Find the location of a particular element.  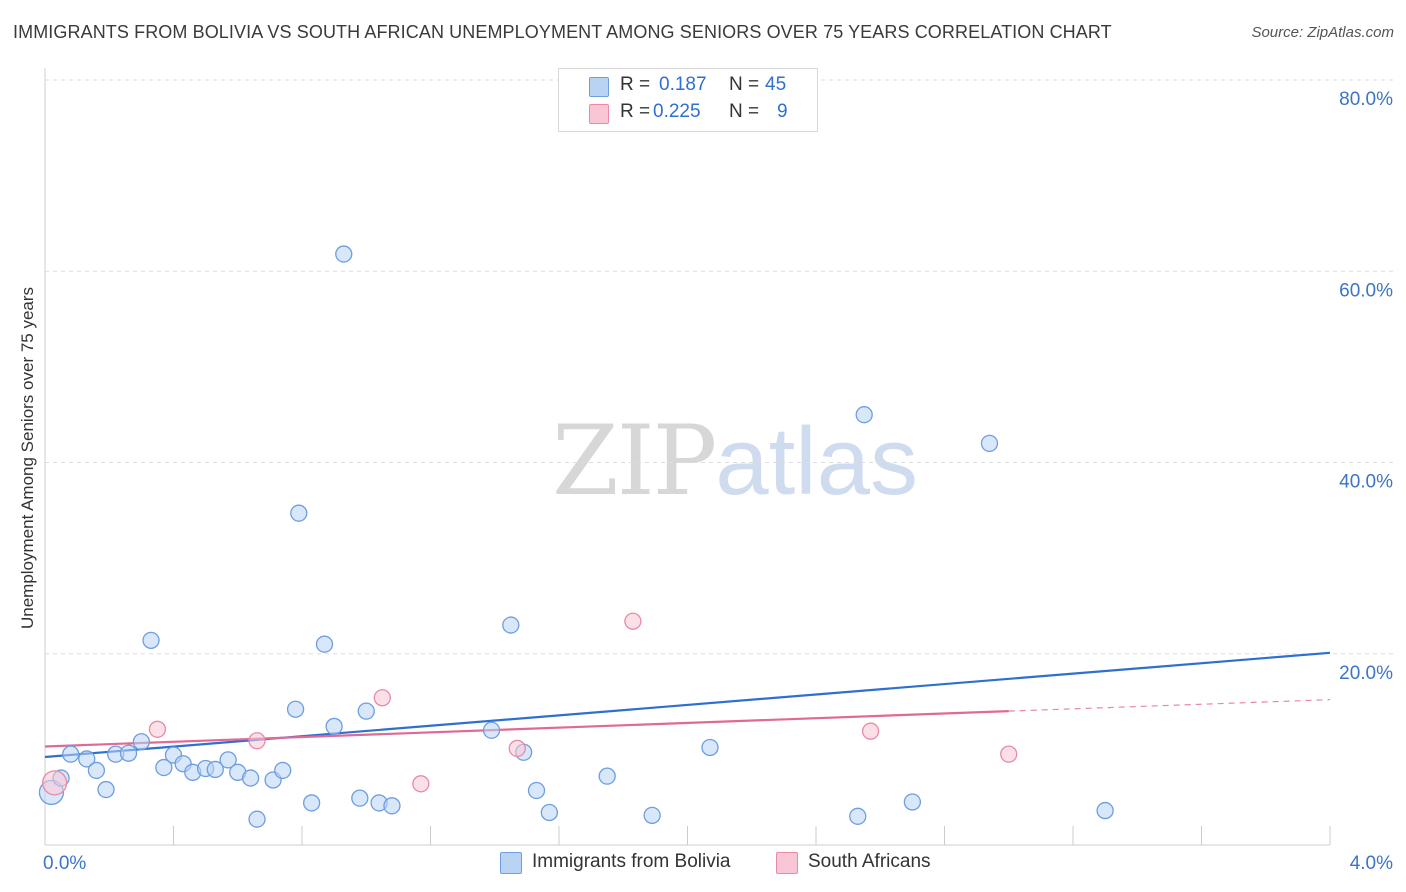

y-tick-label: 40.0% is located at coordinates (1366, 482).